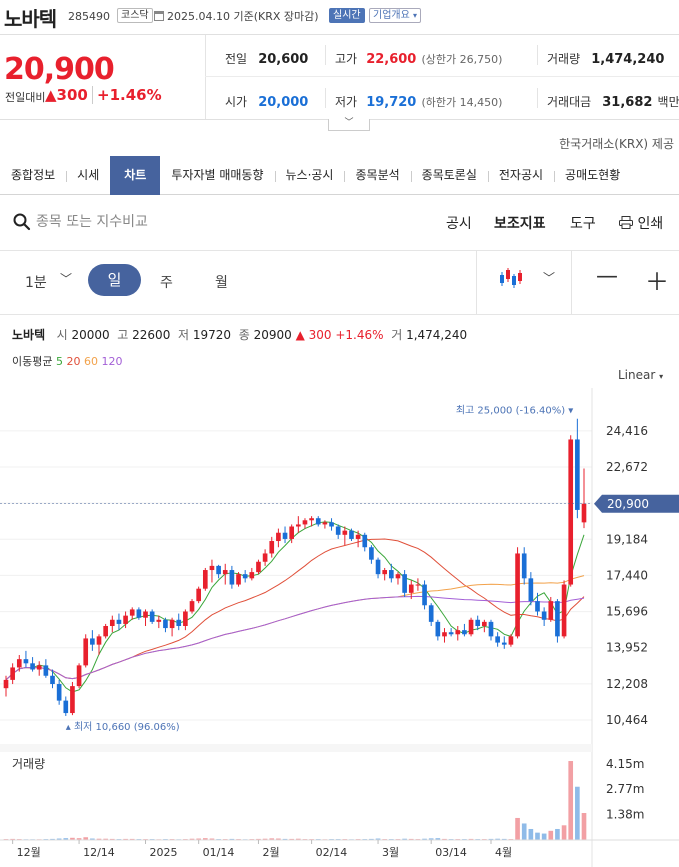 This screenshot has width=679, height=867. Describe the element at coordinates (607, 276) in the screenshot. I see `zoom-out-button: —` at that location.